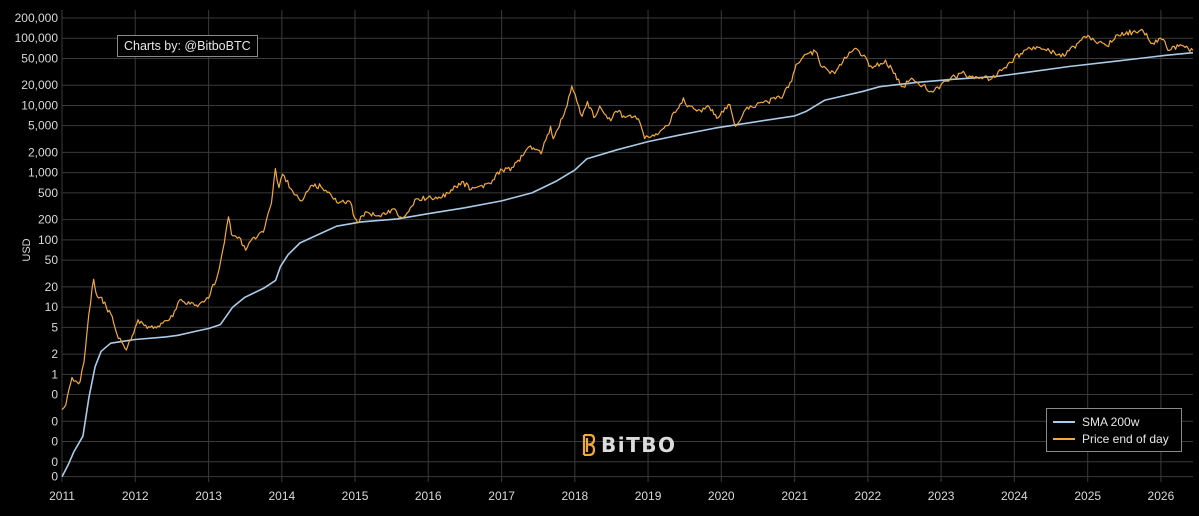 The height and width of the screenshot is (516, 1199). I want to click on y-tick-label: 5,000, so click(43, 126).